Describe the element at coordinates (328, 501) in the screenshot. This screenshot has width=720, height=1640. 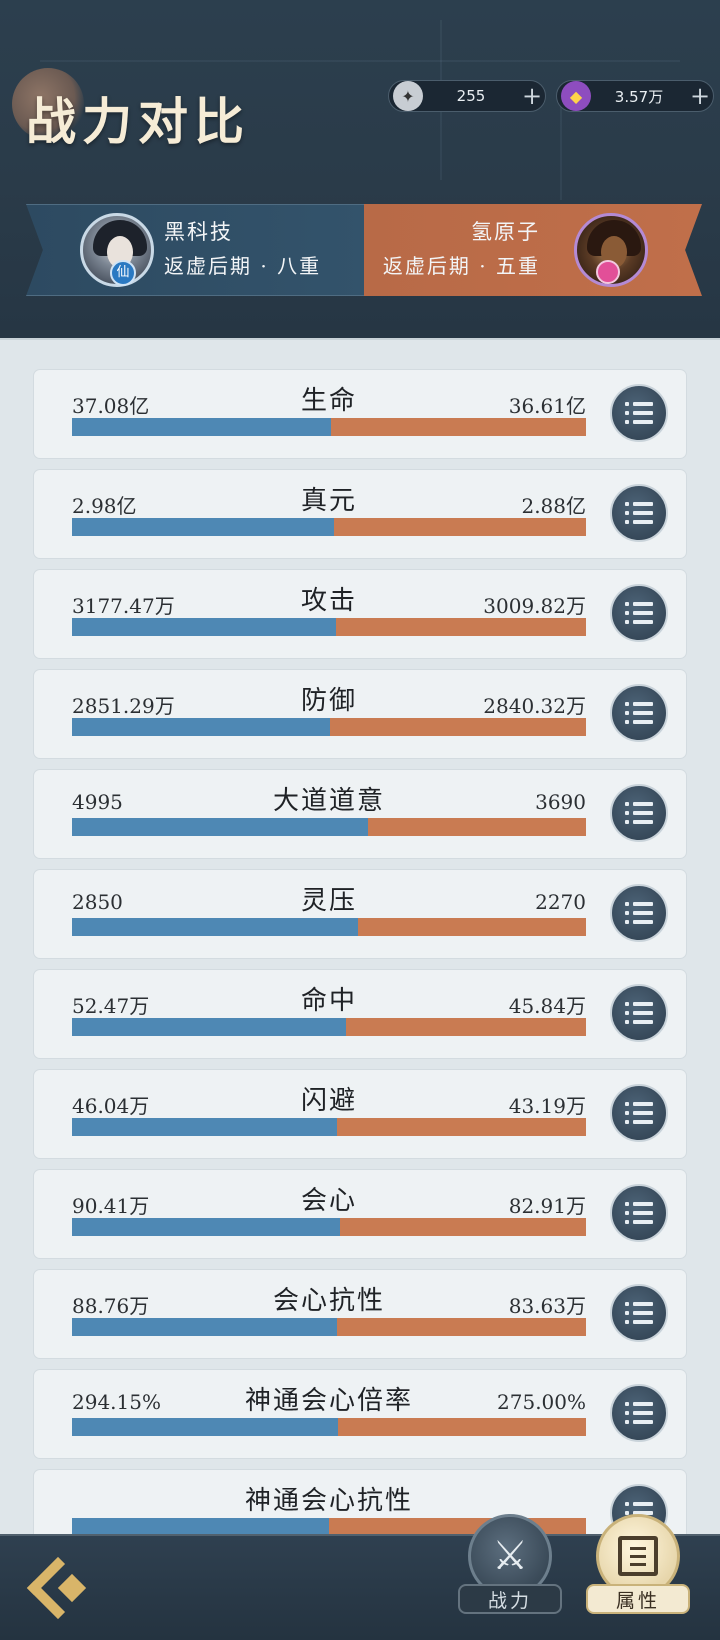
I see `stat-label: 真元` at that location.